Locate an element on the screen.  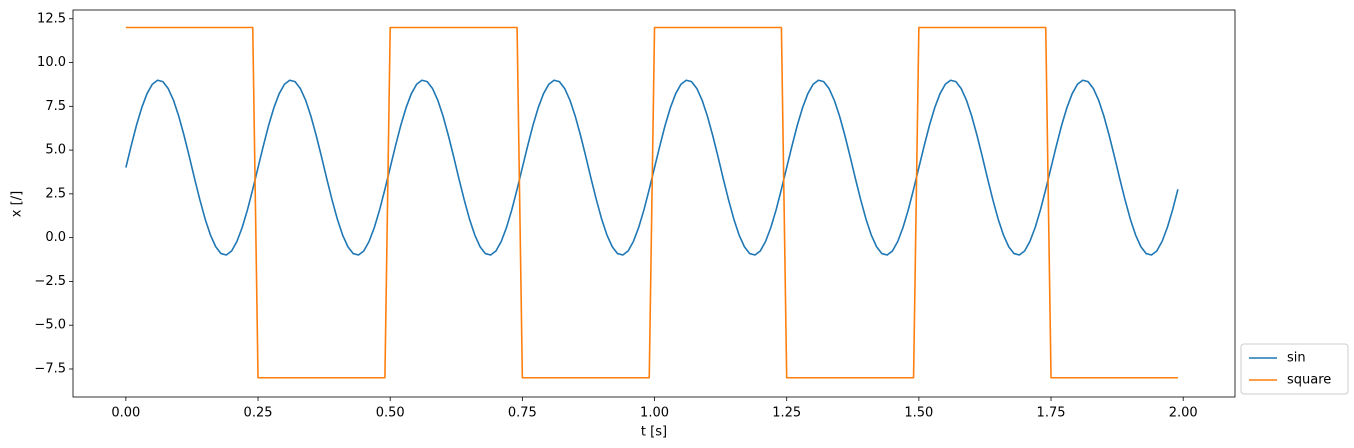
x-tick-label: 0.00 is located at coordinates (125, 413).